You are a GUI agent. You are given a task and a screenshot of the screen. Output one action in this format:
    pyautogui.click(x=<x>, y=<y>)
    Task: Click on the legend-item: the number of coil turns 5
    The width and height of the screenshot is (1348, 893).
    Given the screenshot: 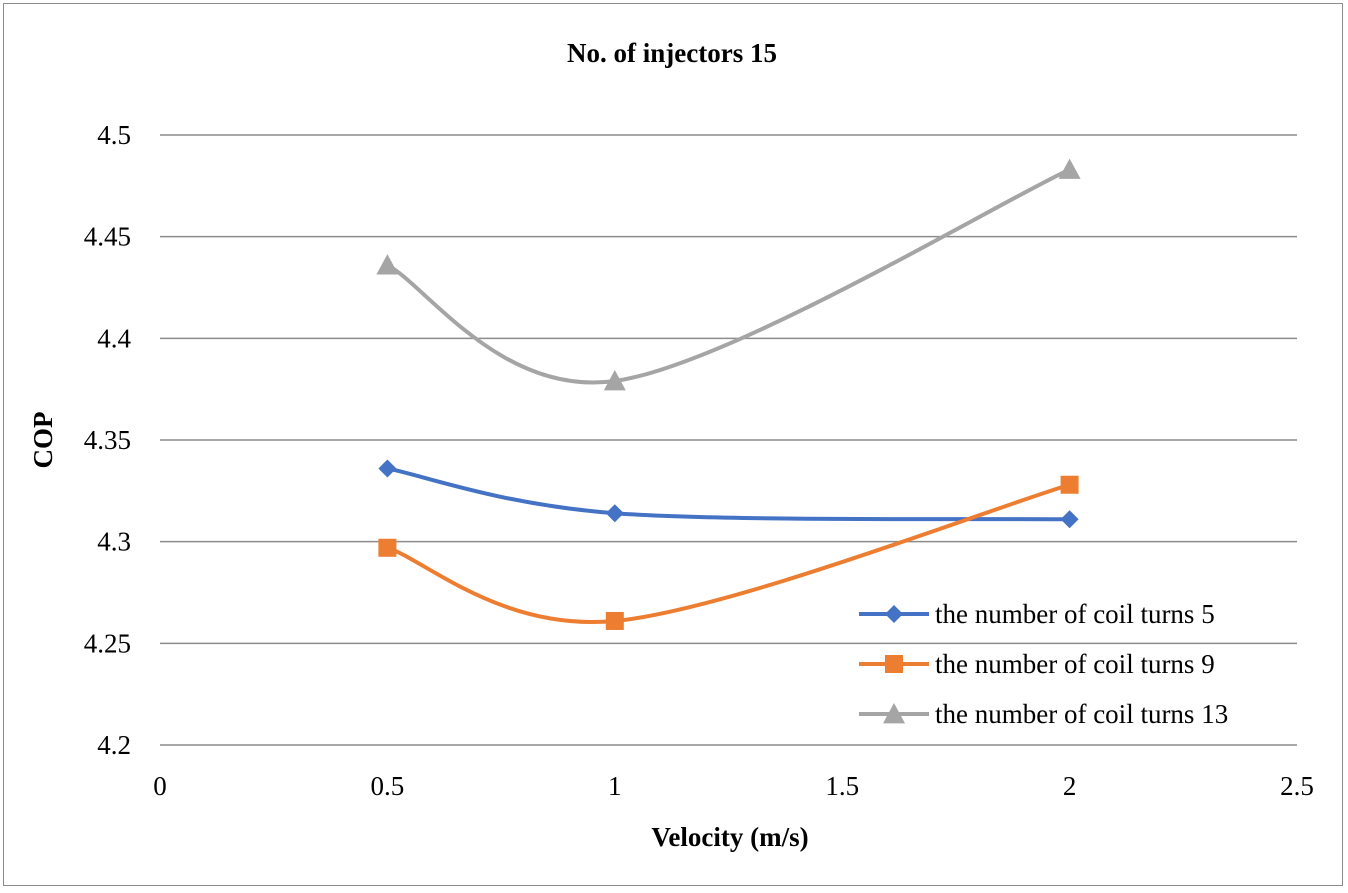 What is the action you would take?
    pyautogui.click(x=1037, y=614)
    